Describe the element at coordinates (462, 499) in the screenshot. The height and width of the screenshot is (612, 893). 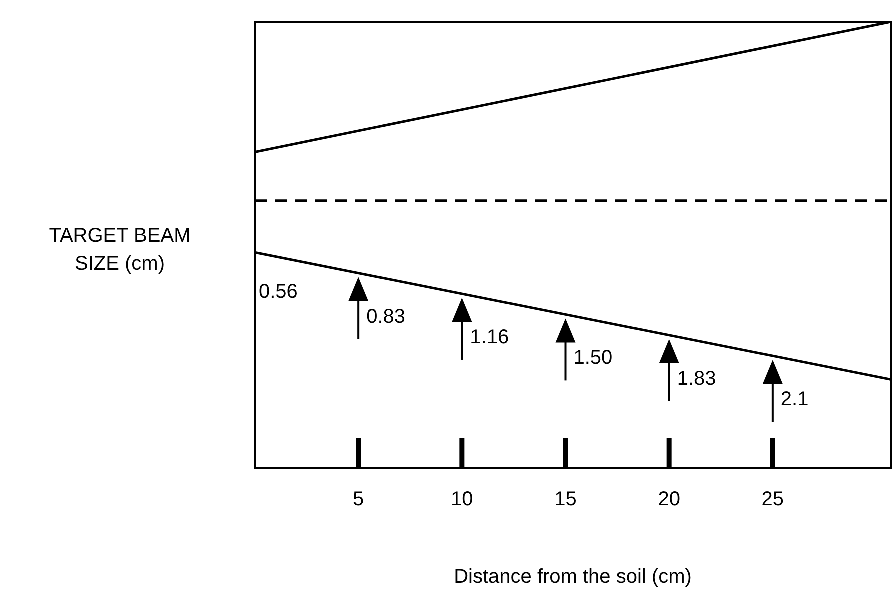
I see `x-tick-label: 10` at that location.